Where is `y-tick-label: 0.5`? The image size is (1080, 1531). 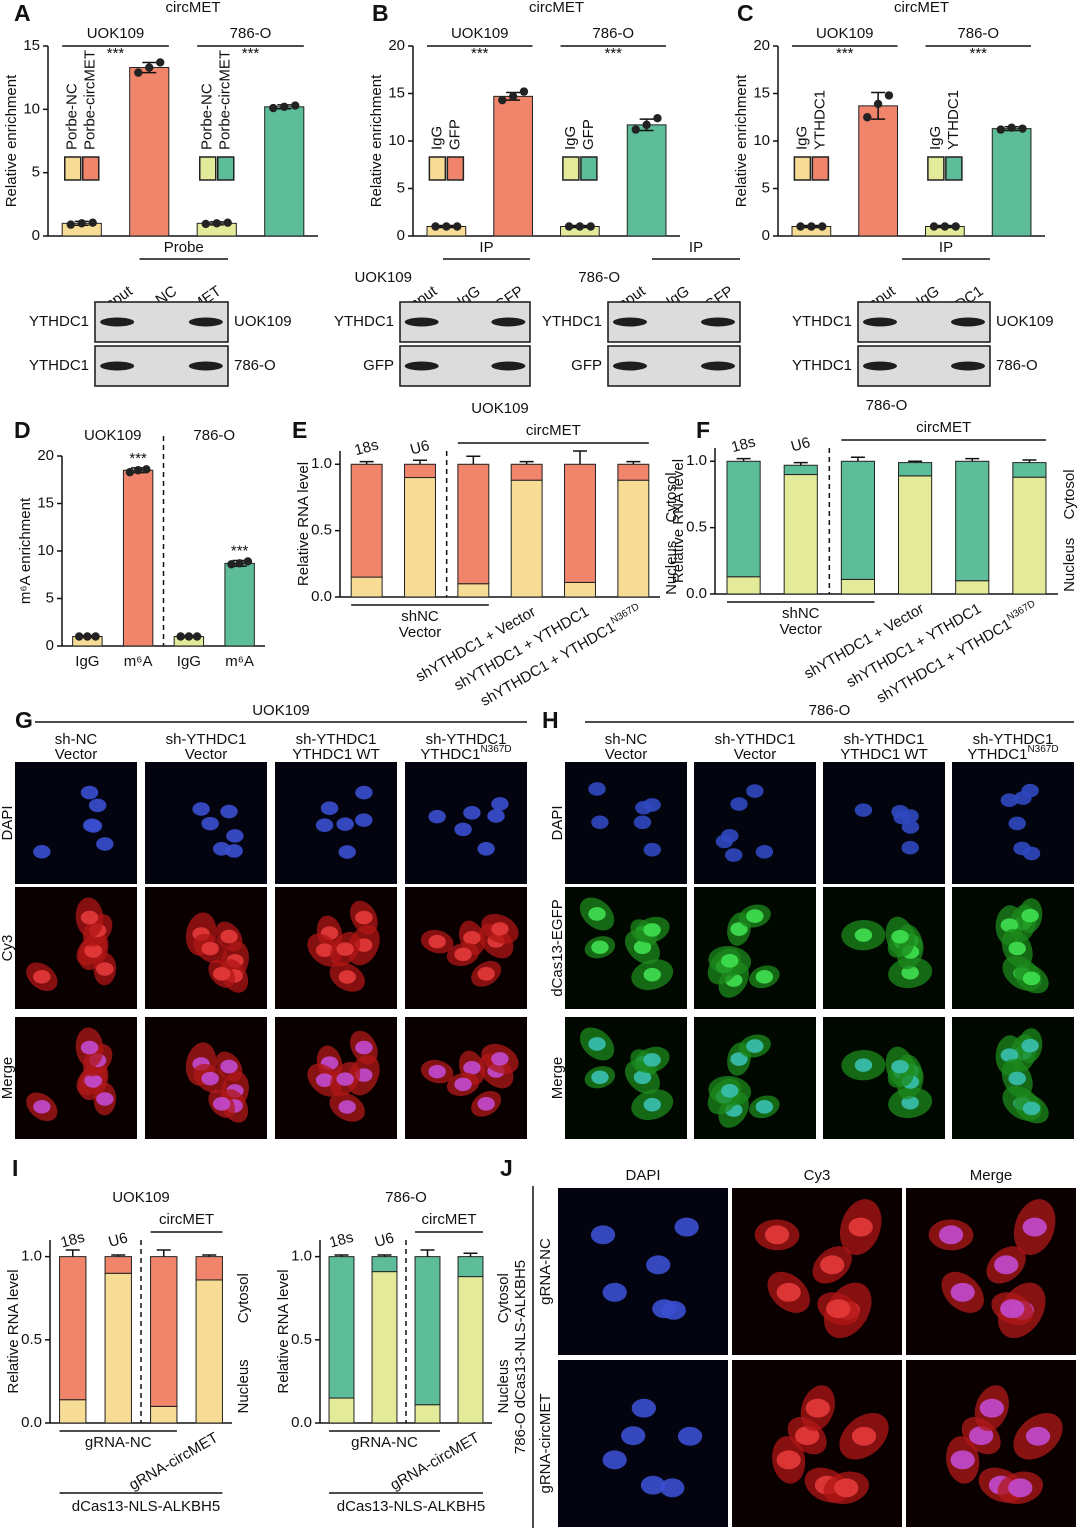 y-tick-label: 0.5 is located at coordinates (321, 530).